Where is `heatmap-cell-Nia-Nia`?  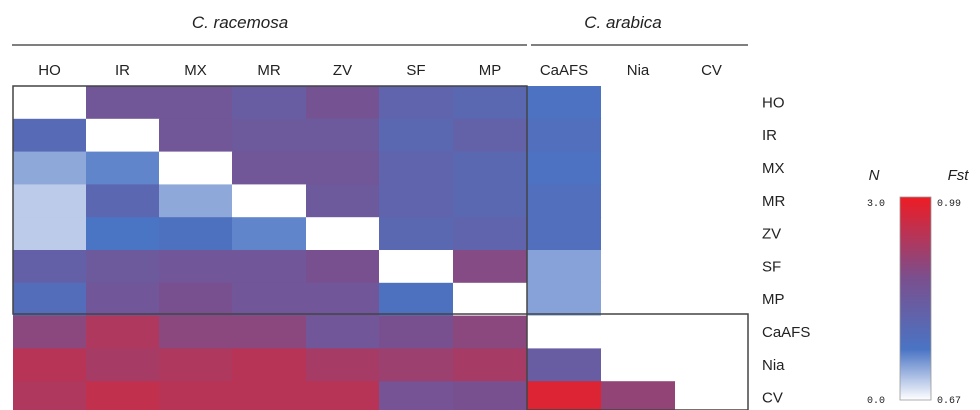 heatmap-cell-Nia-Nia is located at coordinates (638, 365).